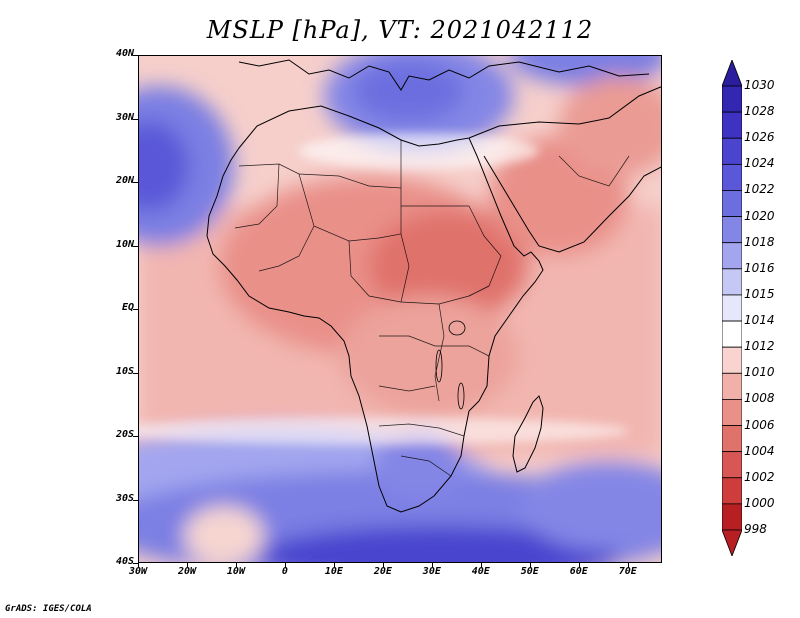 The height and width of the screenshot is (618, 800). Describe the element at coordinates (186, 571) in the screenshot. I see `longitude-label: 20W` at that location.